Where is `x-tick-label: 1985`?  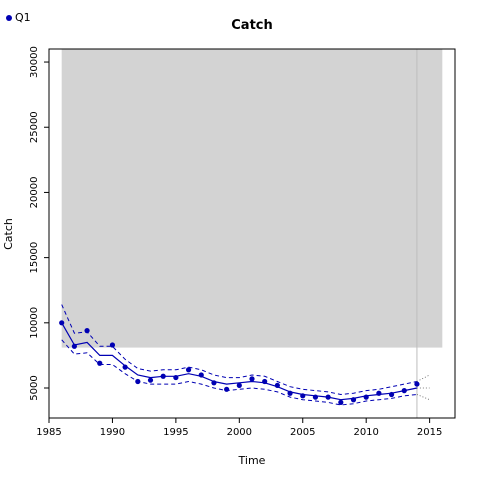 x-tick-label: 1985 is located at coordinates (48, 432).